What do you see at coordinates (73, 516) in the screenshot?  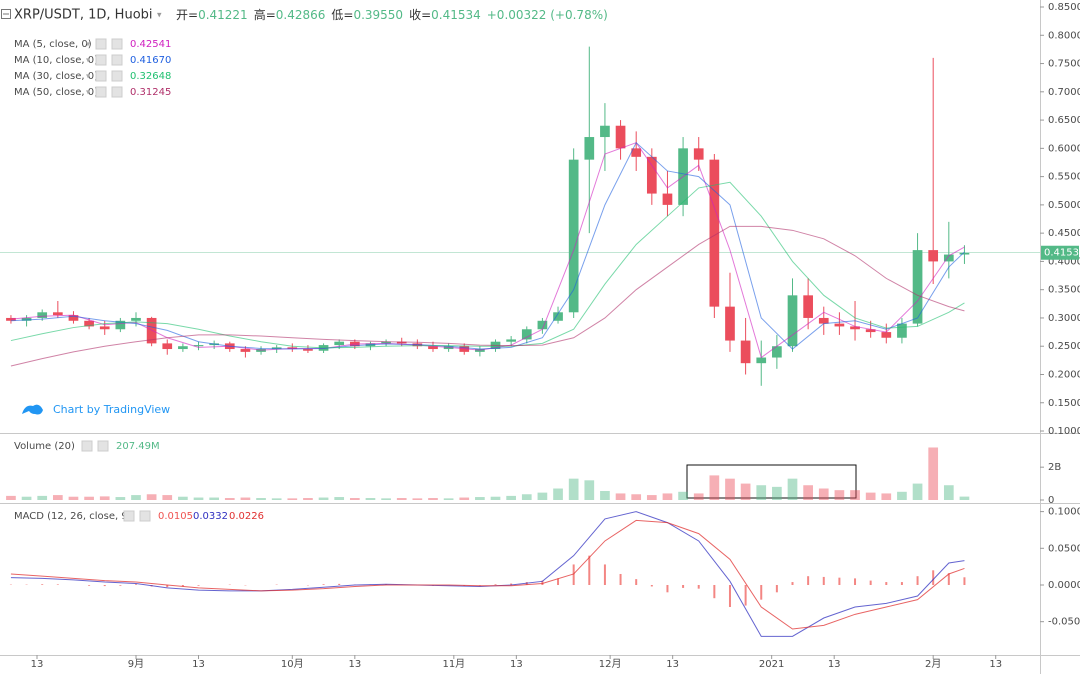 I see `legend-name: MACD (12, 26, close, 9)` at bounding box center [73, 516].